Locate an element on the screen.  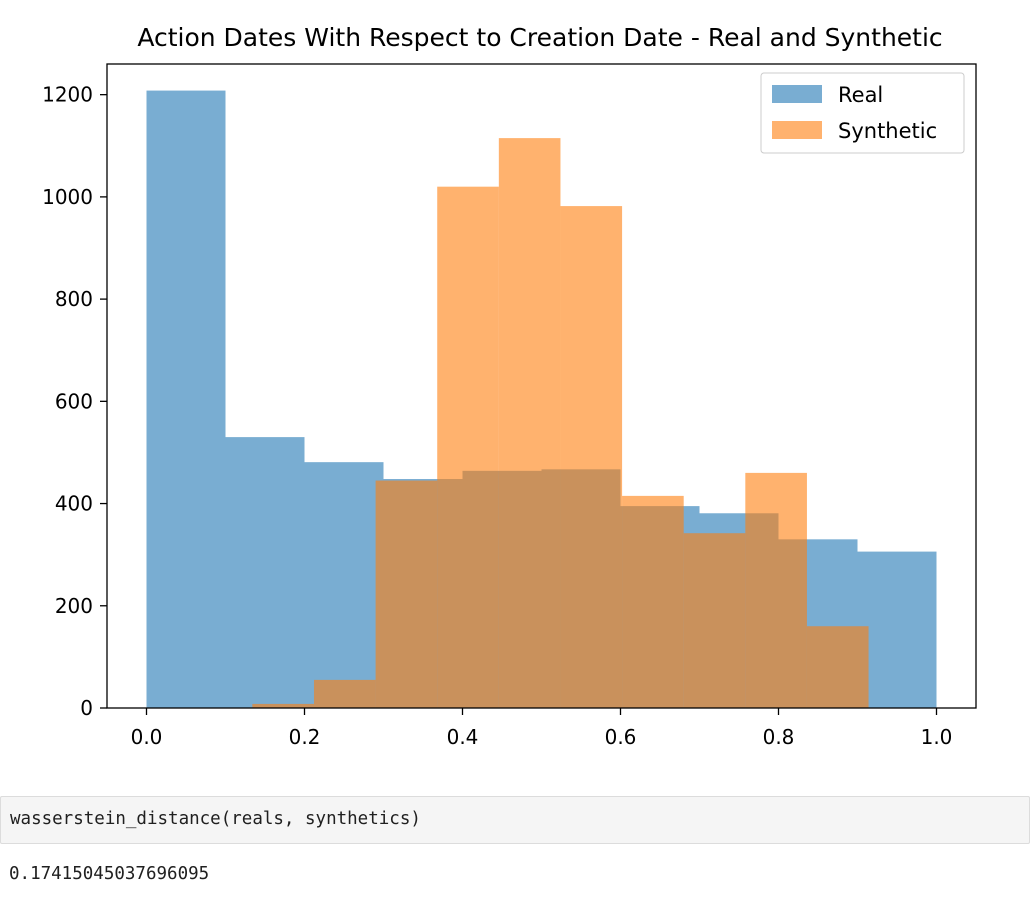
cell-output: 0.17415045037696095 is located at coordinates (109, 874).